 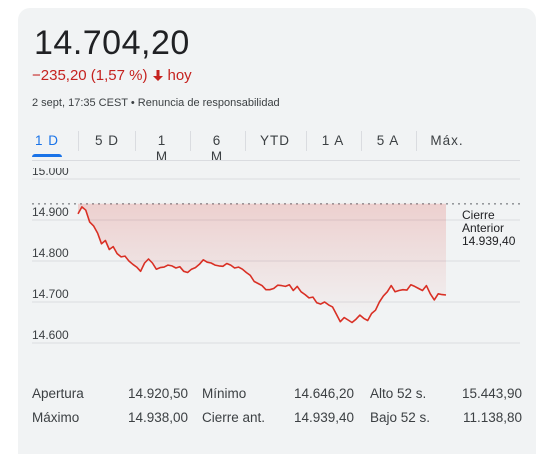 I want to click on y-tick-label: 15.000, so click(x=50, y=173).